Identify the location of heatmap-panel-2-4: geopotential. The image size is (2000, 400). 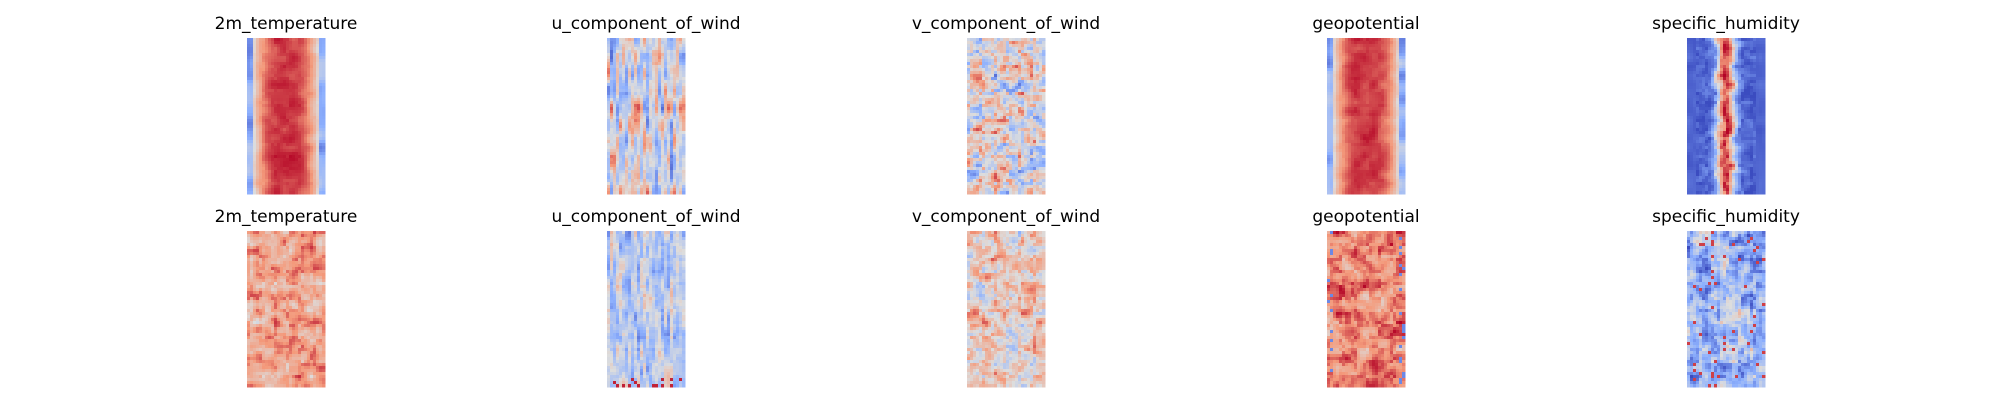
(1365, 297).